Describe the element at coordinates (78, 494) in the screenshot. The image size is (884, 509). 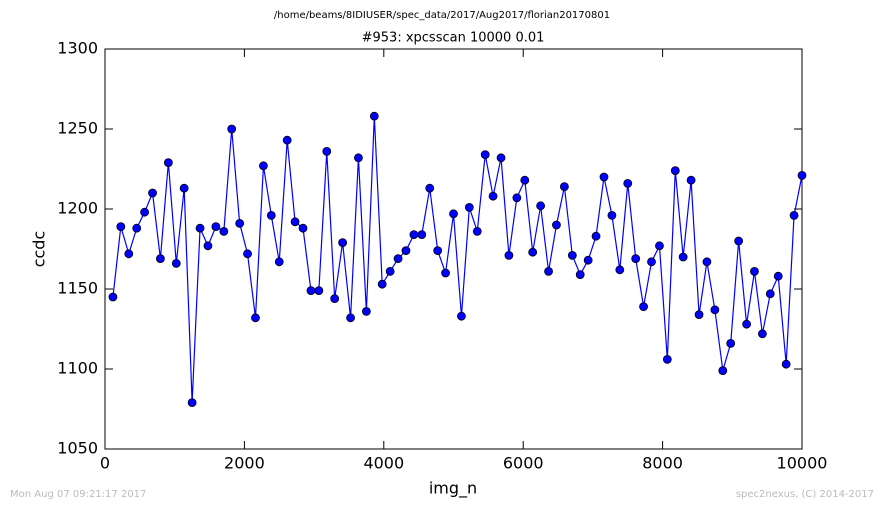
I see `footer-left: Mon Aug 07 09:21:17 2017` at that location.